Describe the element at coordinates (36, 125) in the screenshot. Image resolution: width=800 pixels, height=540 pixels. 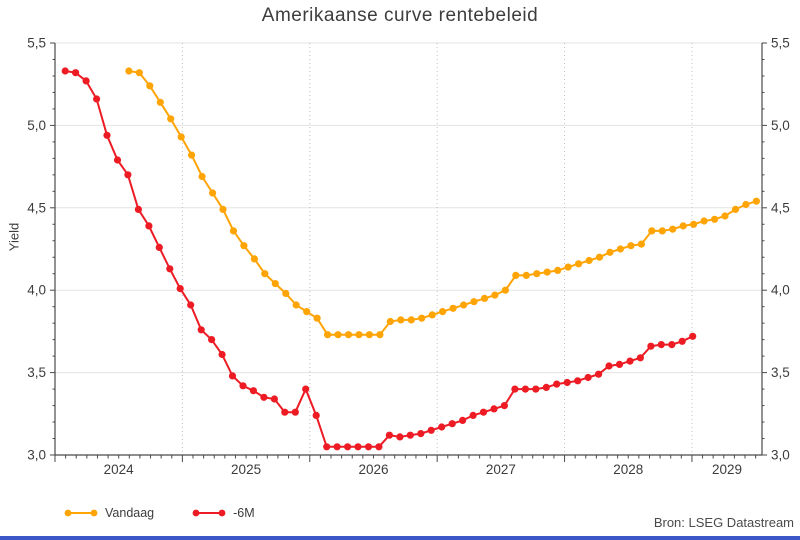
I see `y-tick-label-left: 5,0` at that location.